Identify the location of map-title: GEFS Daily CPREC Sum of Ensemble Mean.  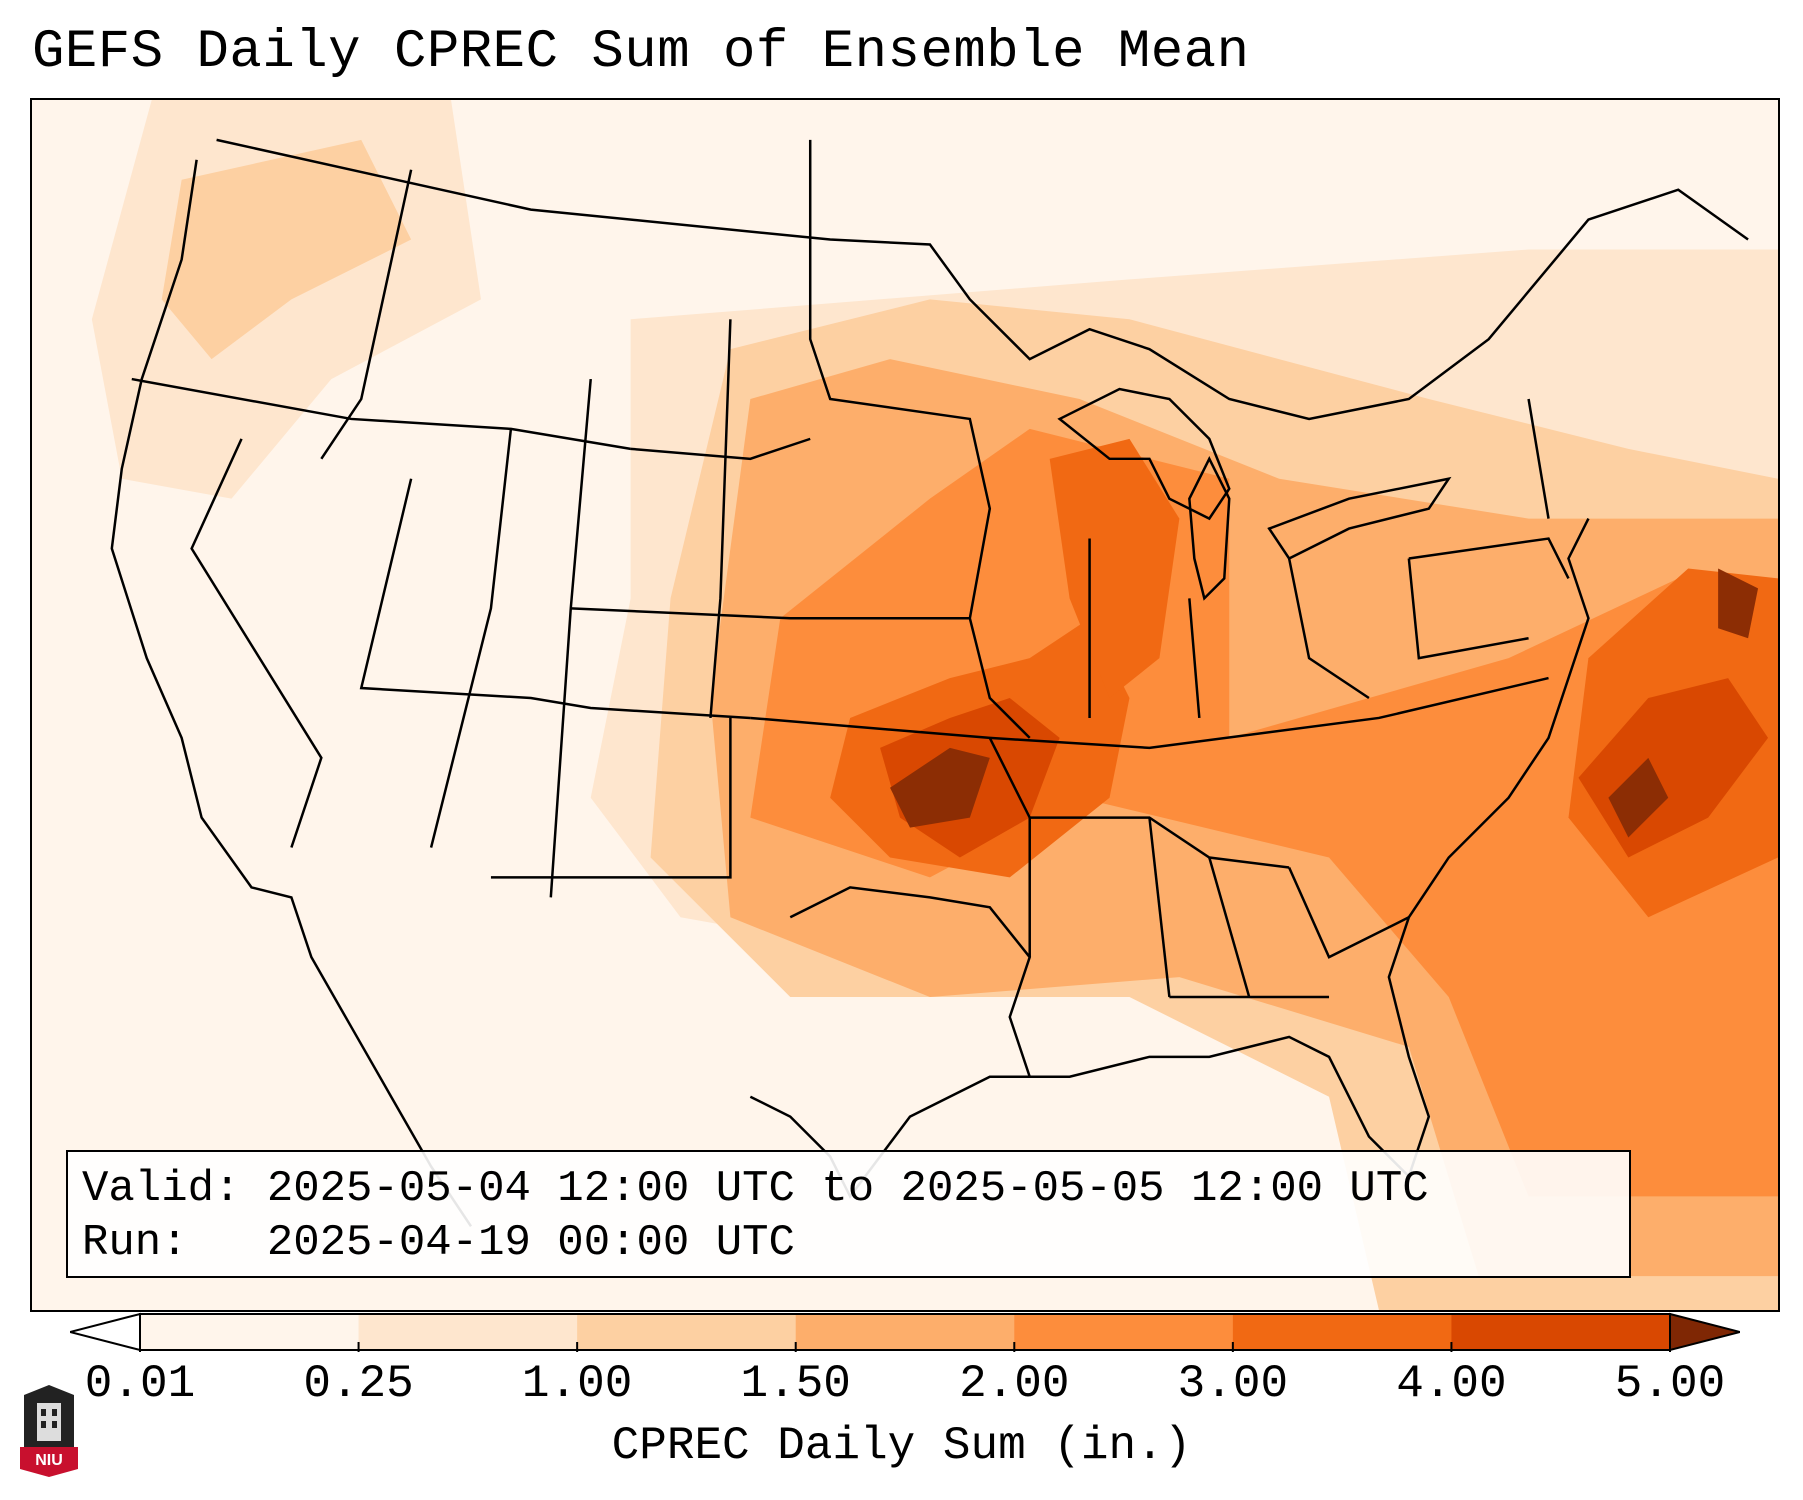
(641, 52).